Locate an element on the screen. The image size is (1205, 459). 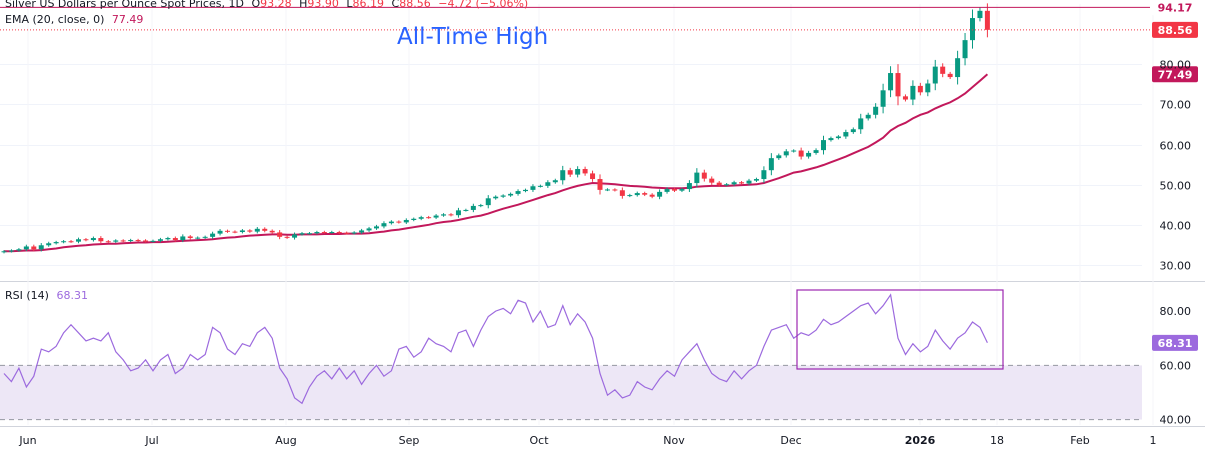
rsi-value-tag: 68.31 is located at coordinates (1175, 342).